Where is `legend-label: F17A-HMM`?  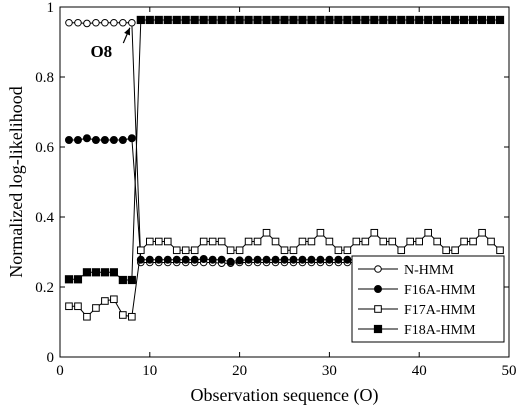
legend-label: F17A-HMM is located at coordinates (440, 310).